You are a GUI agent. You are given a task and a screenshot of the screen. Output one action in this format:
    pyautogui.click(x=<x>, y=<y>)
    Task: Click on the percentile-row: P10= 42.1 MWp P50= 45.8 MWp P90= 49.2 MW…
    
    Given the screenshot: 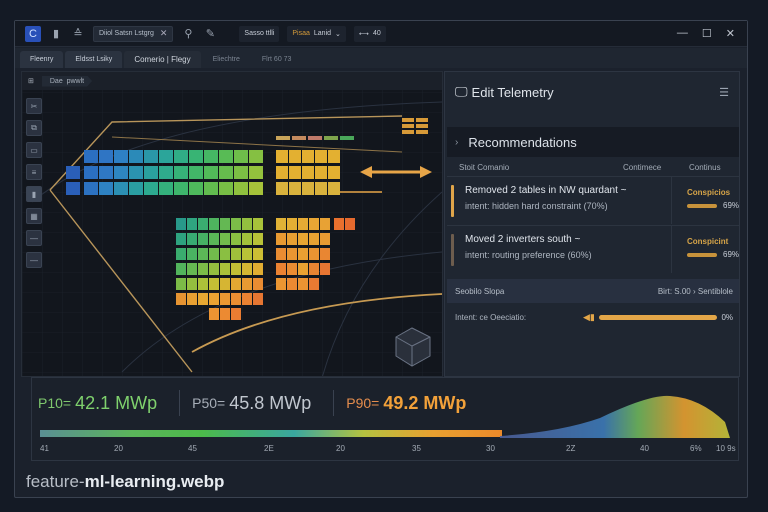 What is the action you would take?
    pyautogui.click(x=269, y=403)
    